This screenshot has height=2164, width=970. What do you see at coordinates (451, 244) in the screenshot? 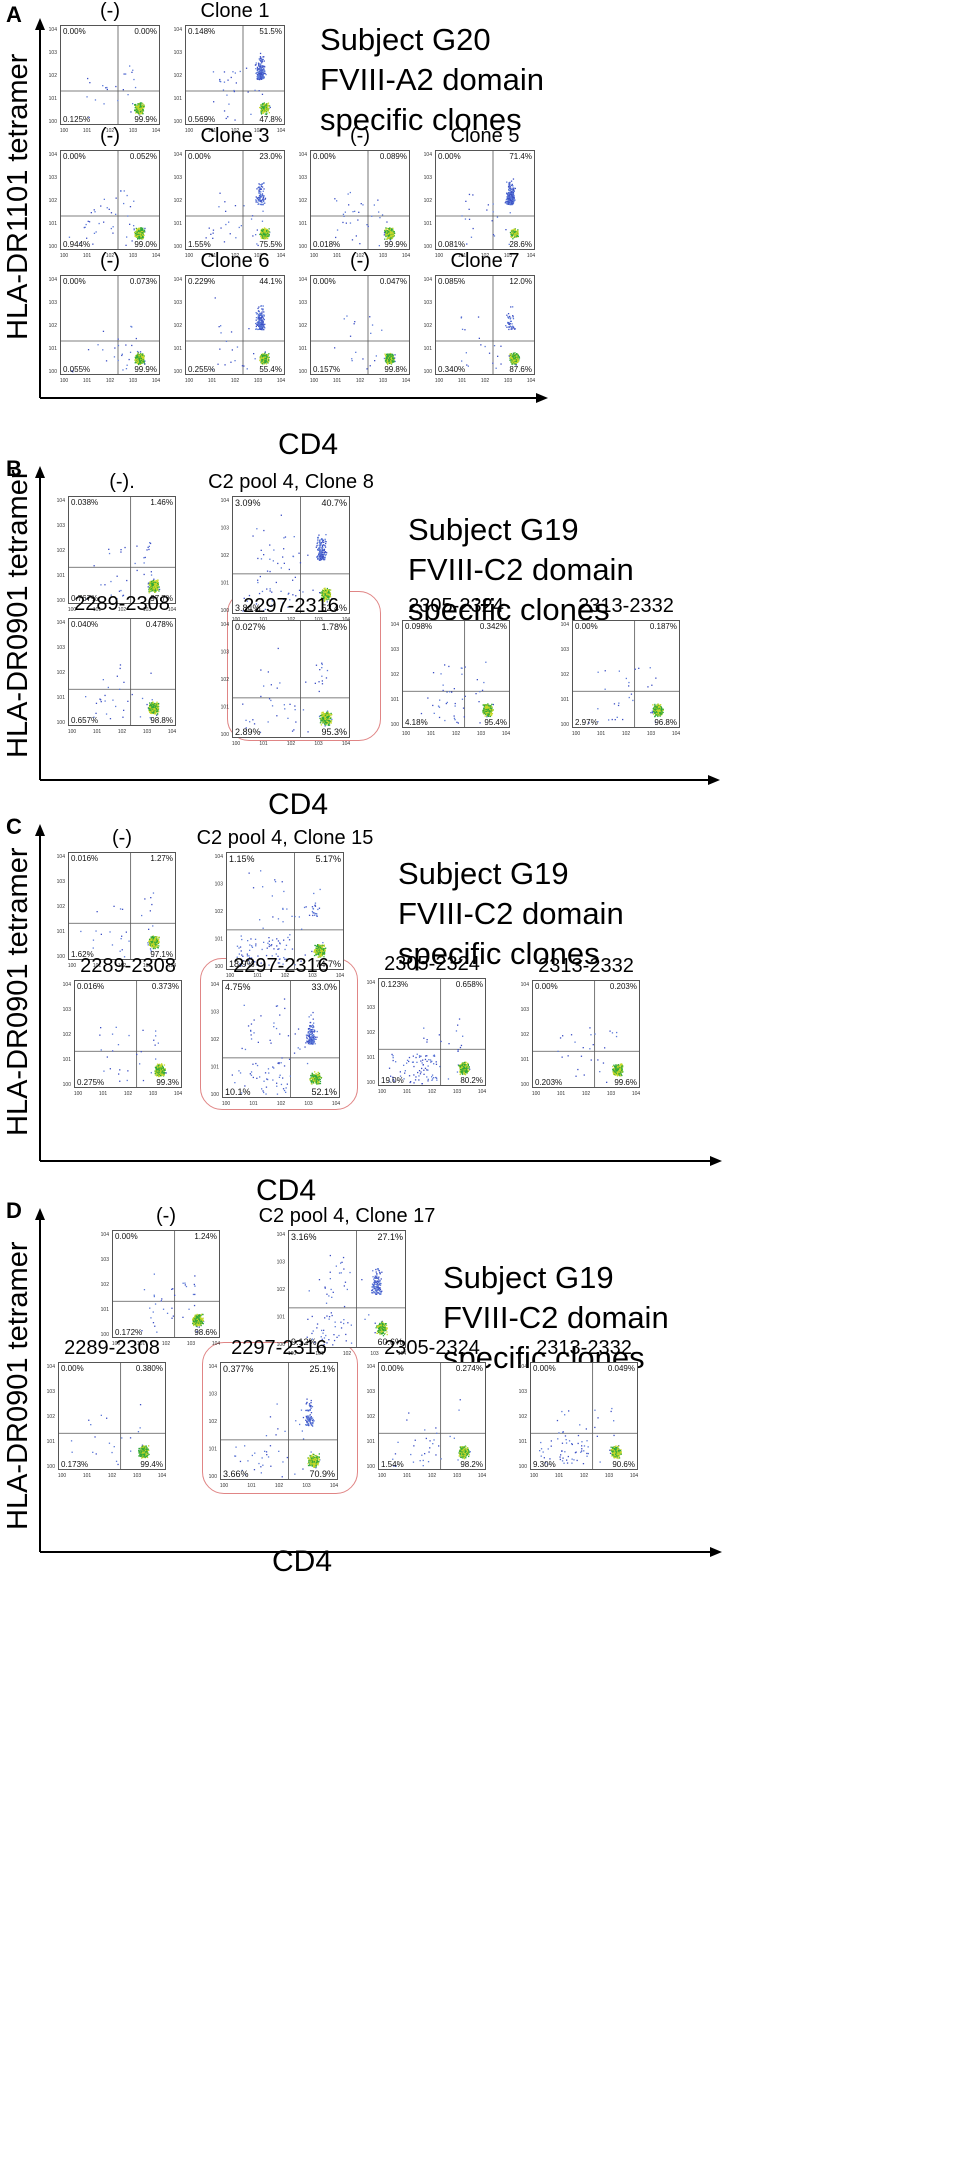
I see `quadrant-percent: 0.081%` at bounding box center [451, 244].